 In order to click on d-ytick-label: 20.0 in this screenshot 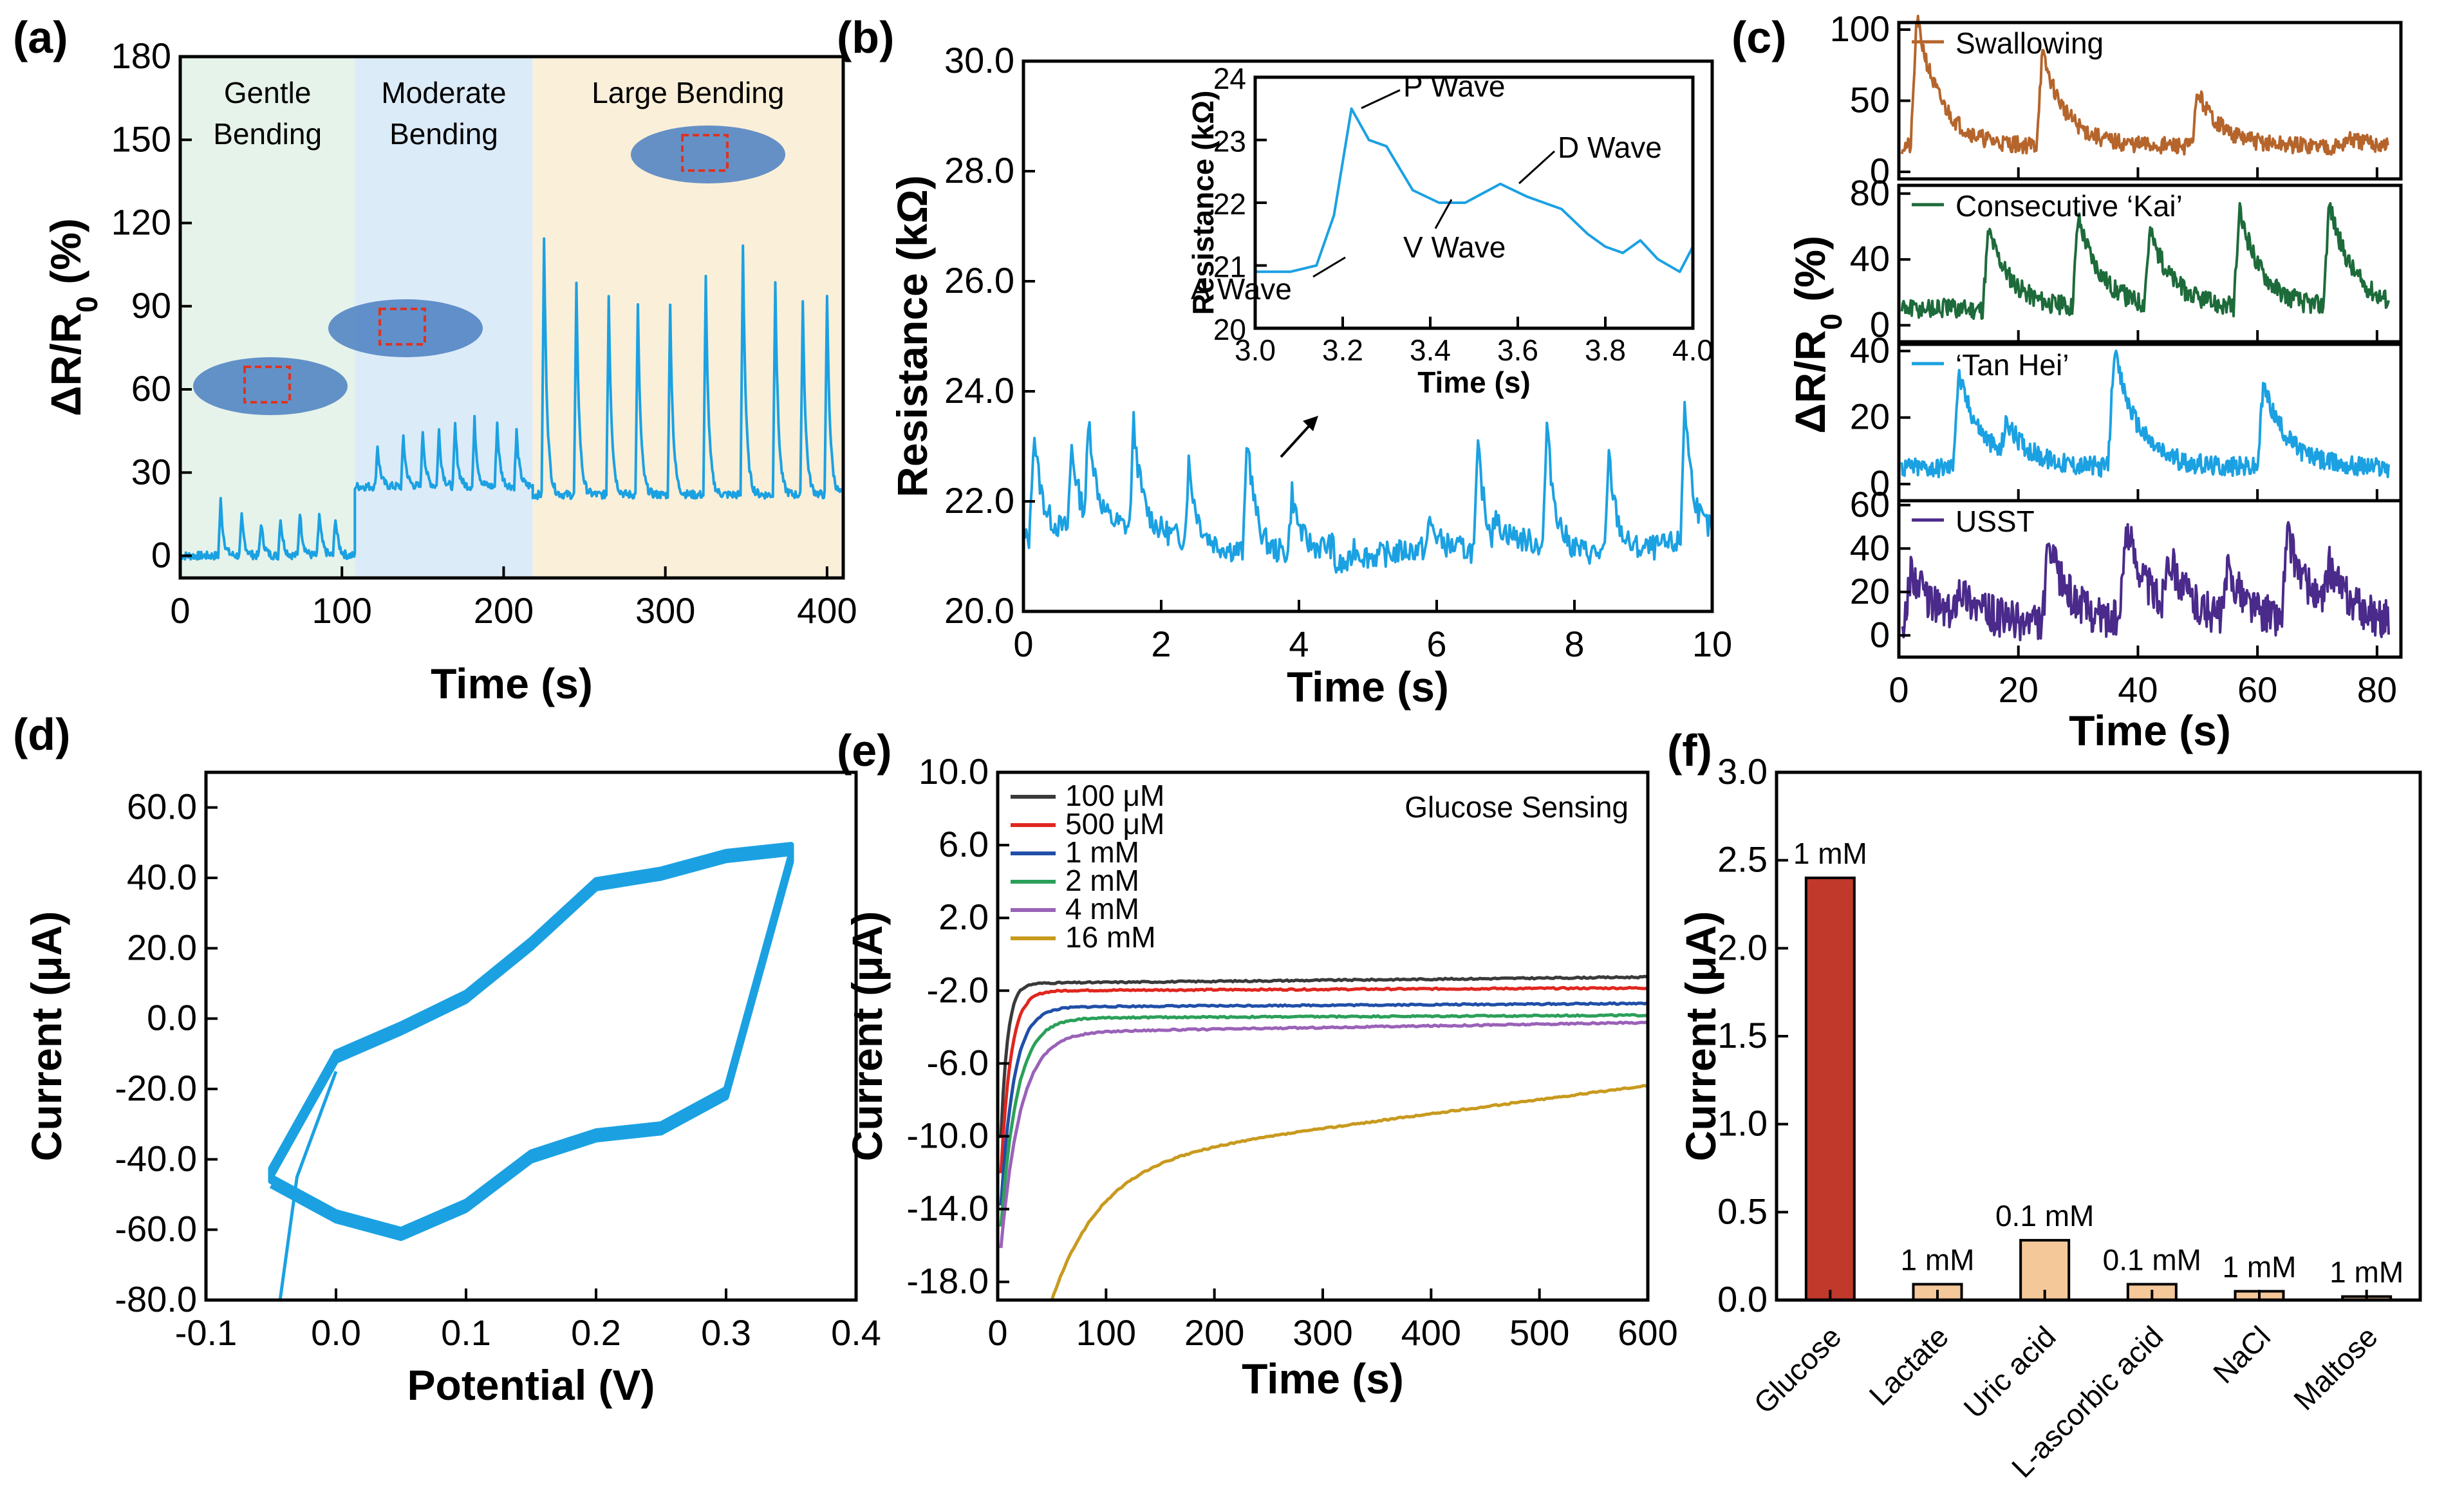, I will do `click(162, 947)`.